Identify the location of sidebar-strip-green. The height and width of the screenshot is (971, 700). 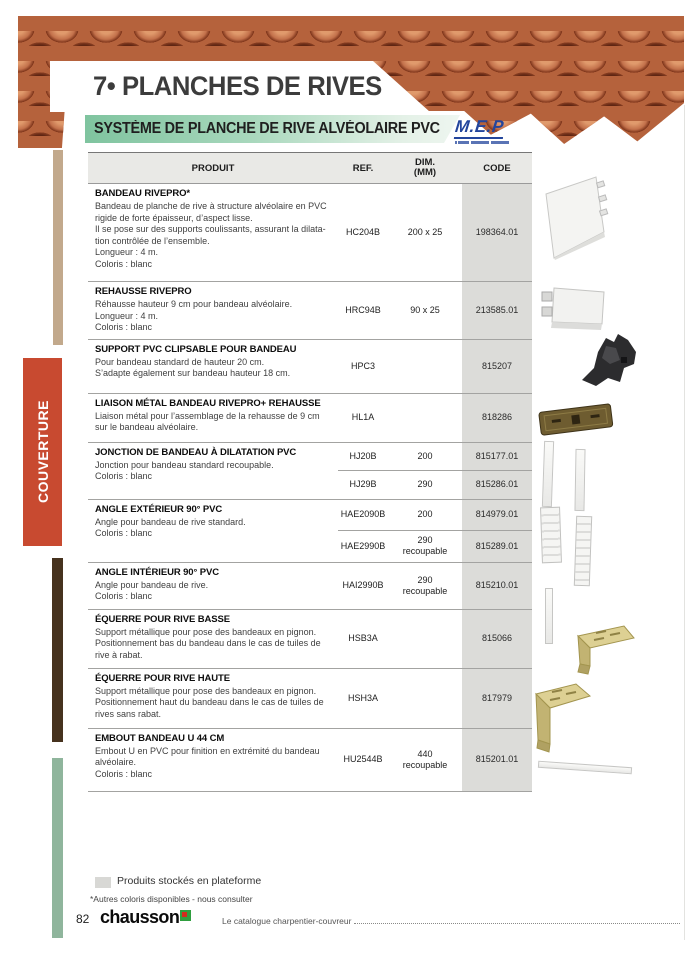
(57, 848).